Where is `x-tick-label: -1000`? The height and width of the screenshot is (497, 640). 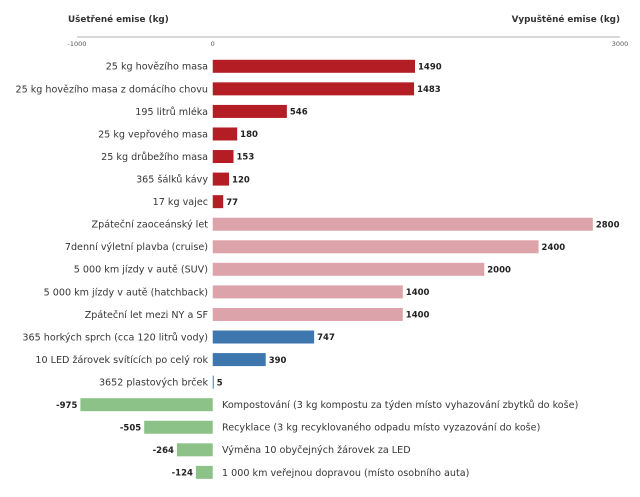 x-tick-label: -1000 is located at coordinates (77, 44).